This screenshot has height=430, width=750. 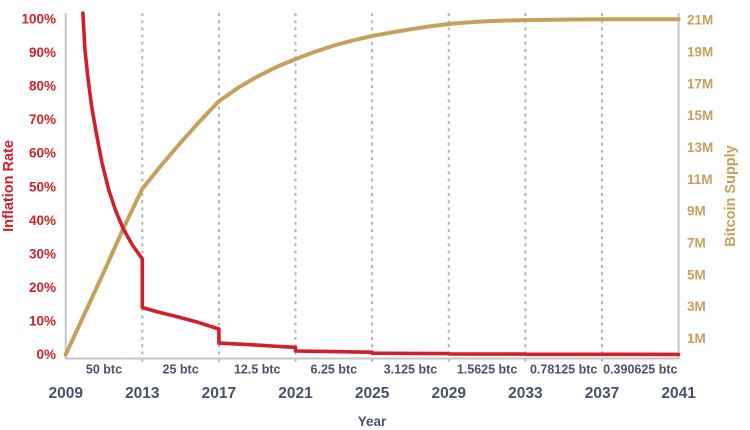 I want to click on reward-label-6: 1.5625 btc, so click(x=487, y=370).